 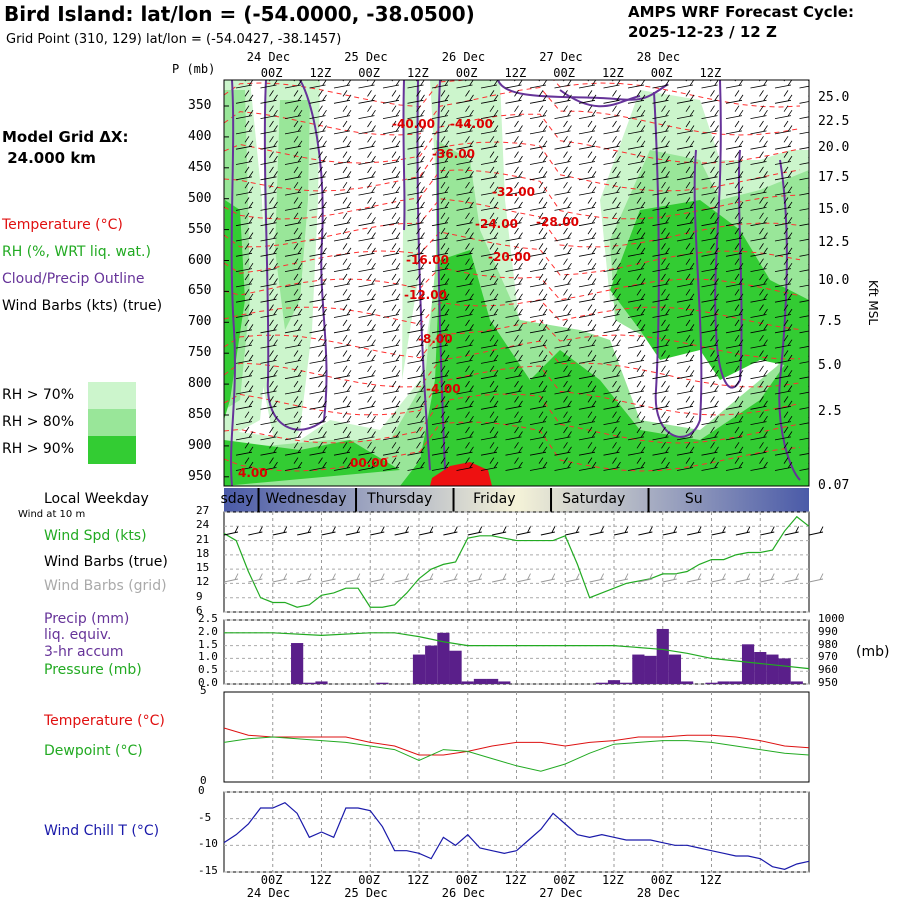 I want to click on wind-barbs-grid-label: Wind Barbs (grid), so click(x=105, y=586).